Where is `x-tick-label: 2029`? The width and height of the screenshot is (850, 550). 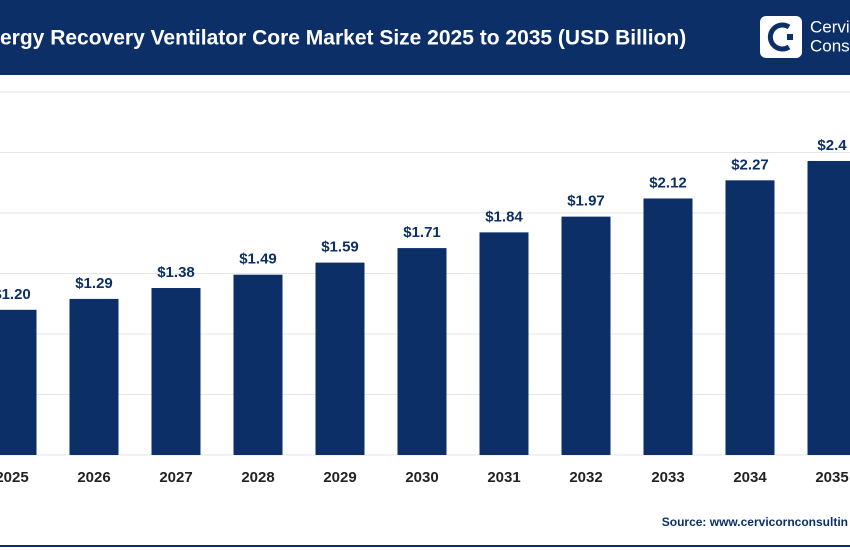
x-tick-label: 2029 is located at coordinates (339, 477).